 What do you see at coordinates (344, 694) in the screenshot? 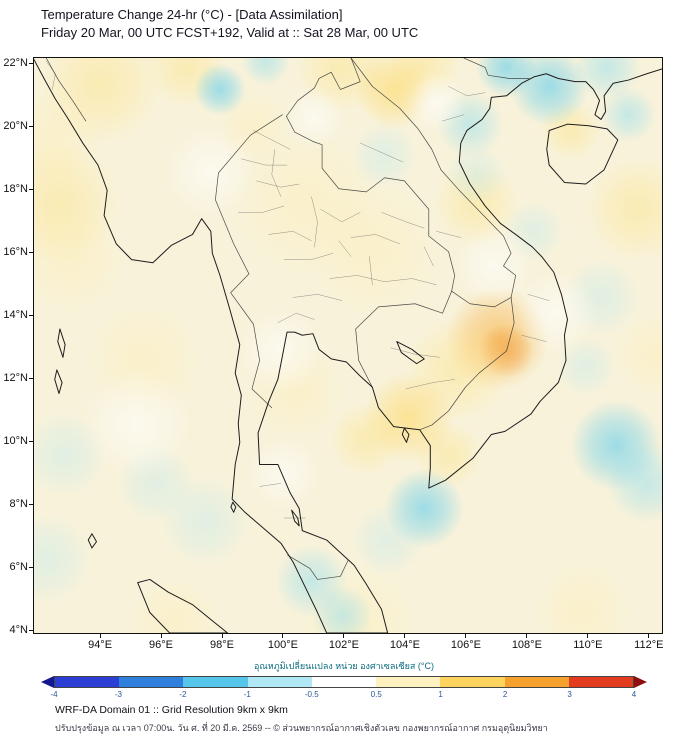
I see `colorbar-ticks: -4 -3 -2 -1 -0.5 0.5 1 2 3 4` at bounding box center [344, 694].